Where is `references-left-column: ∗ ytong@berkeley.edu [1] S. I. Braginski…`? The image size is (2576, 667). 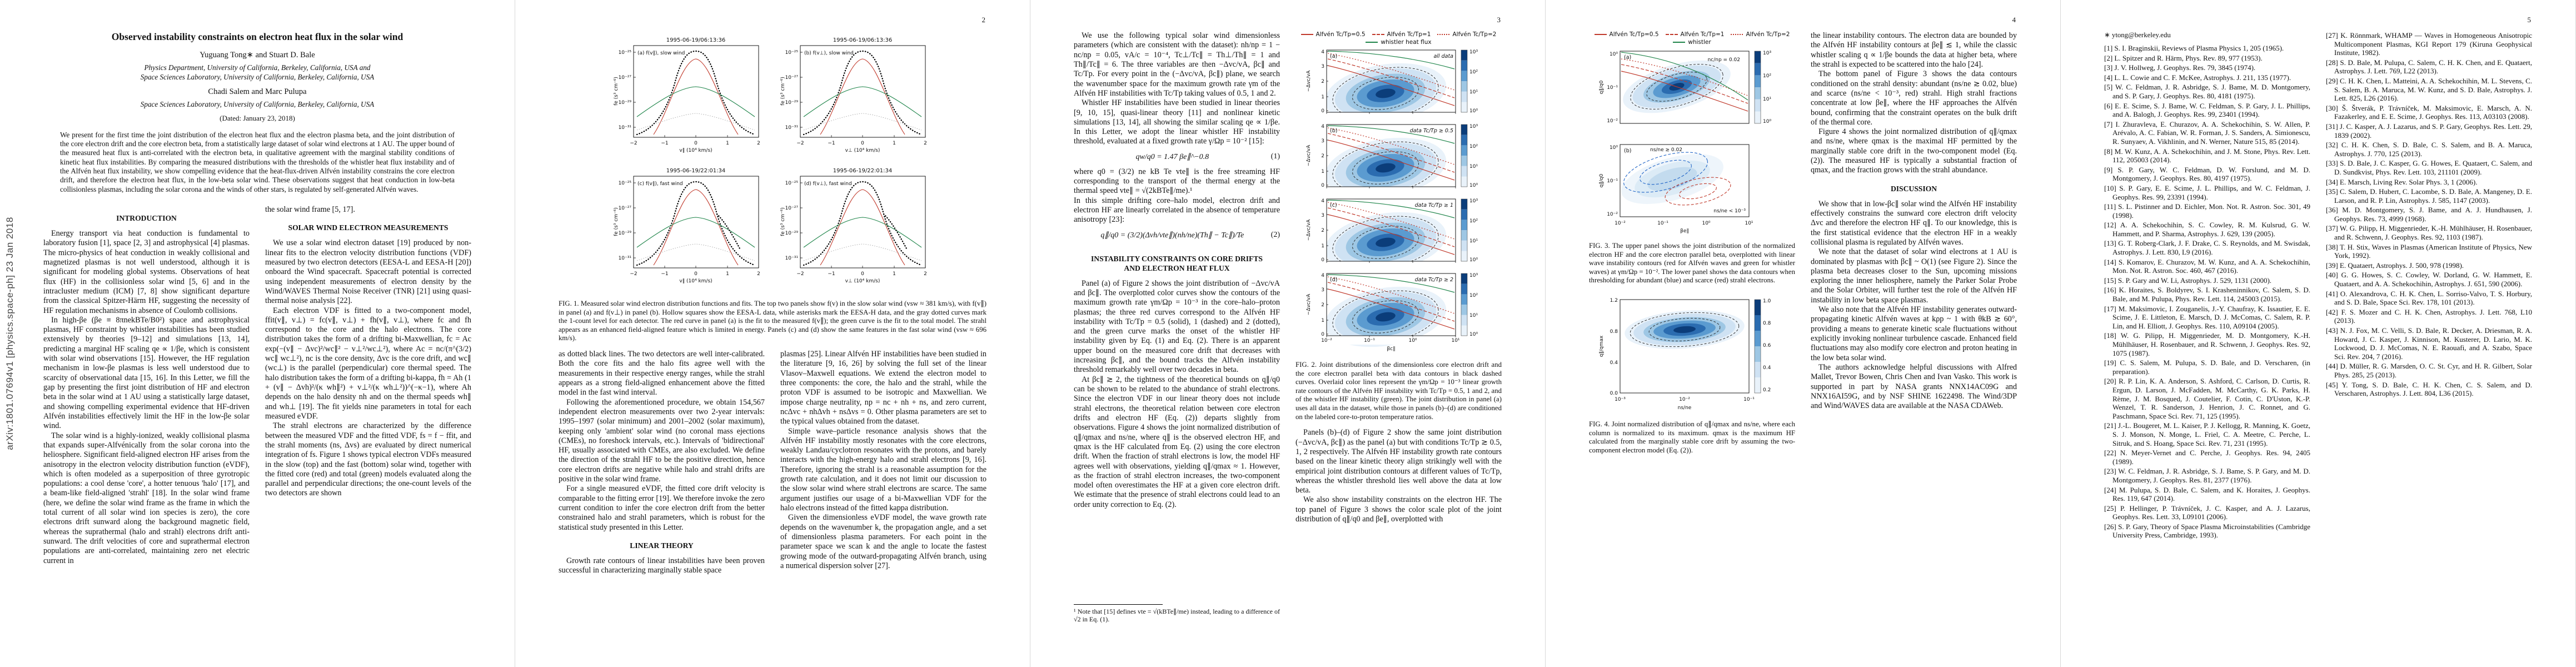 references-left-column: ∗ ytong@berkeley.edu [1] S. I. Braginski… is located at coordinates (2207, 286).